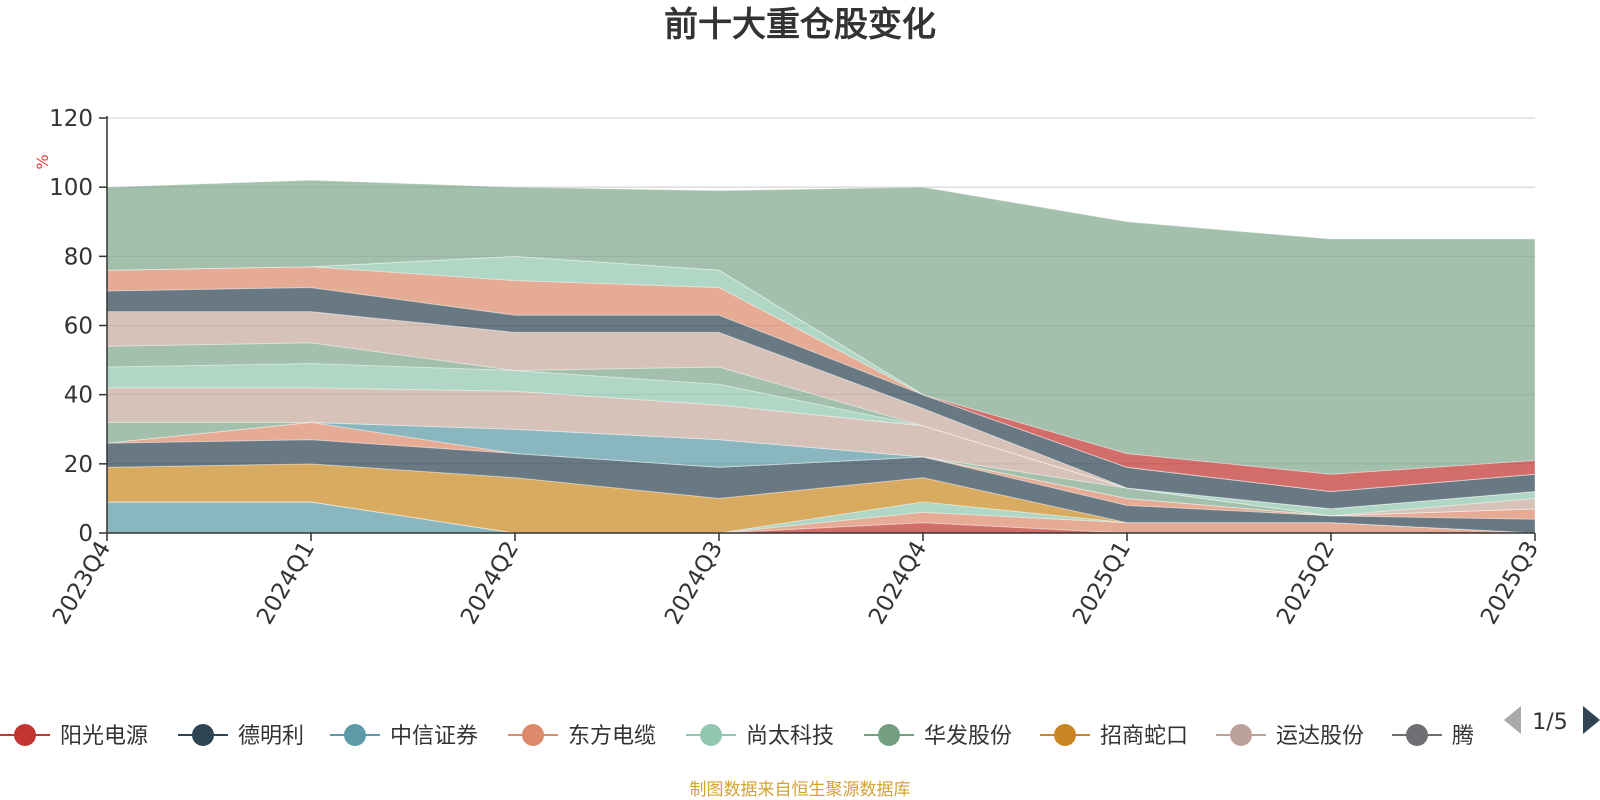 Image resolution: width=1600 pixels, height=800 pixels. What do you see at coordinates (78, 327) in the screenshot?
I see `y-tick-label: 60` at bounding box center [78, 327].